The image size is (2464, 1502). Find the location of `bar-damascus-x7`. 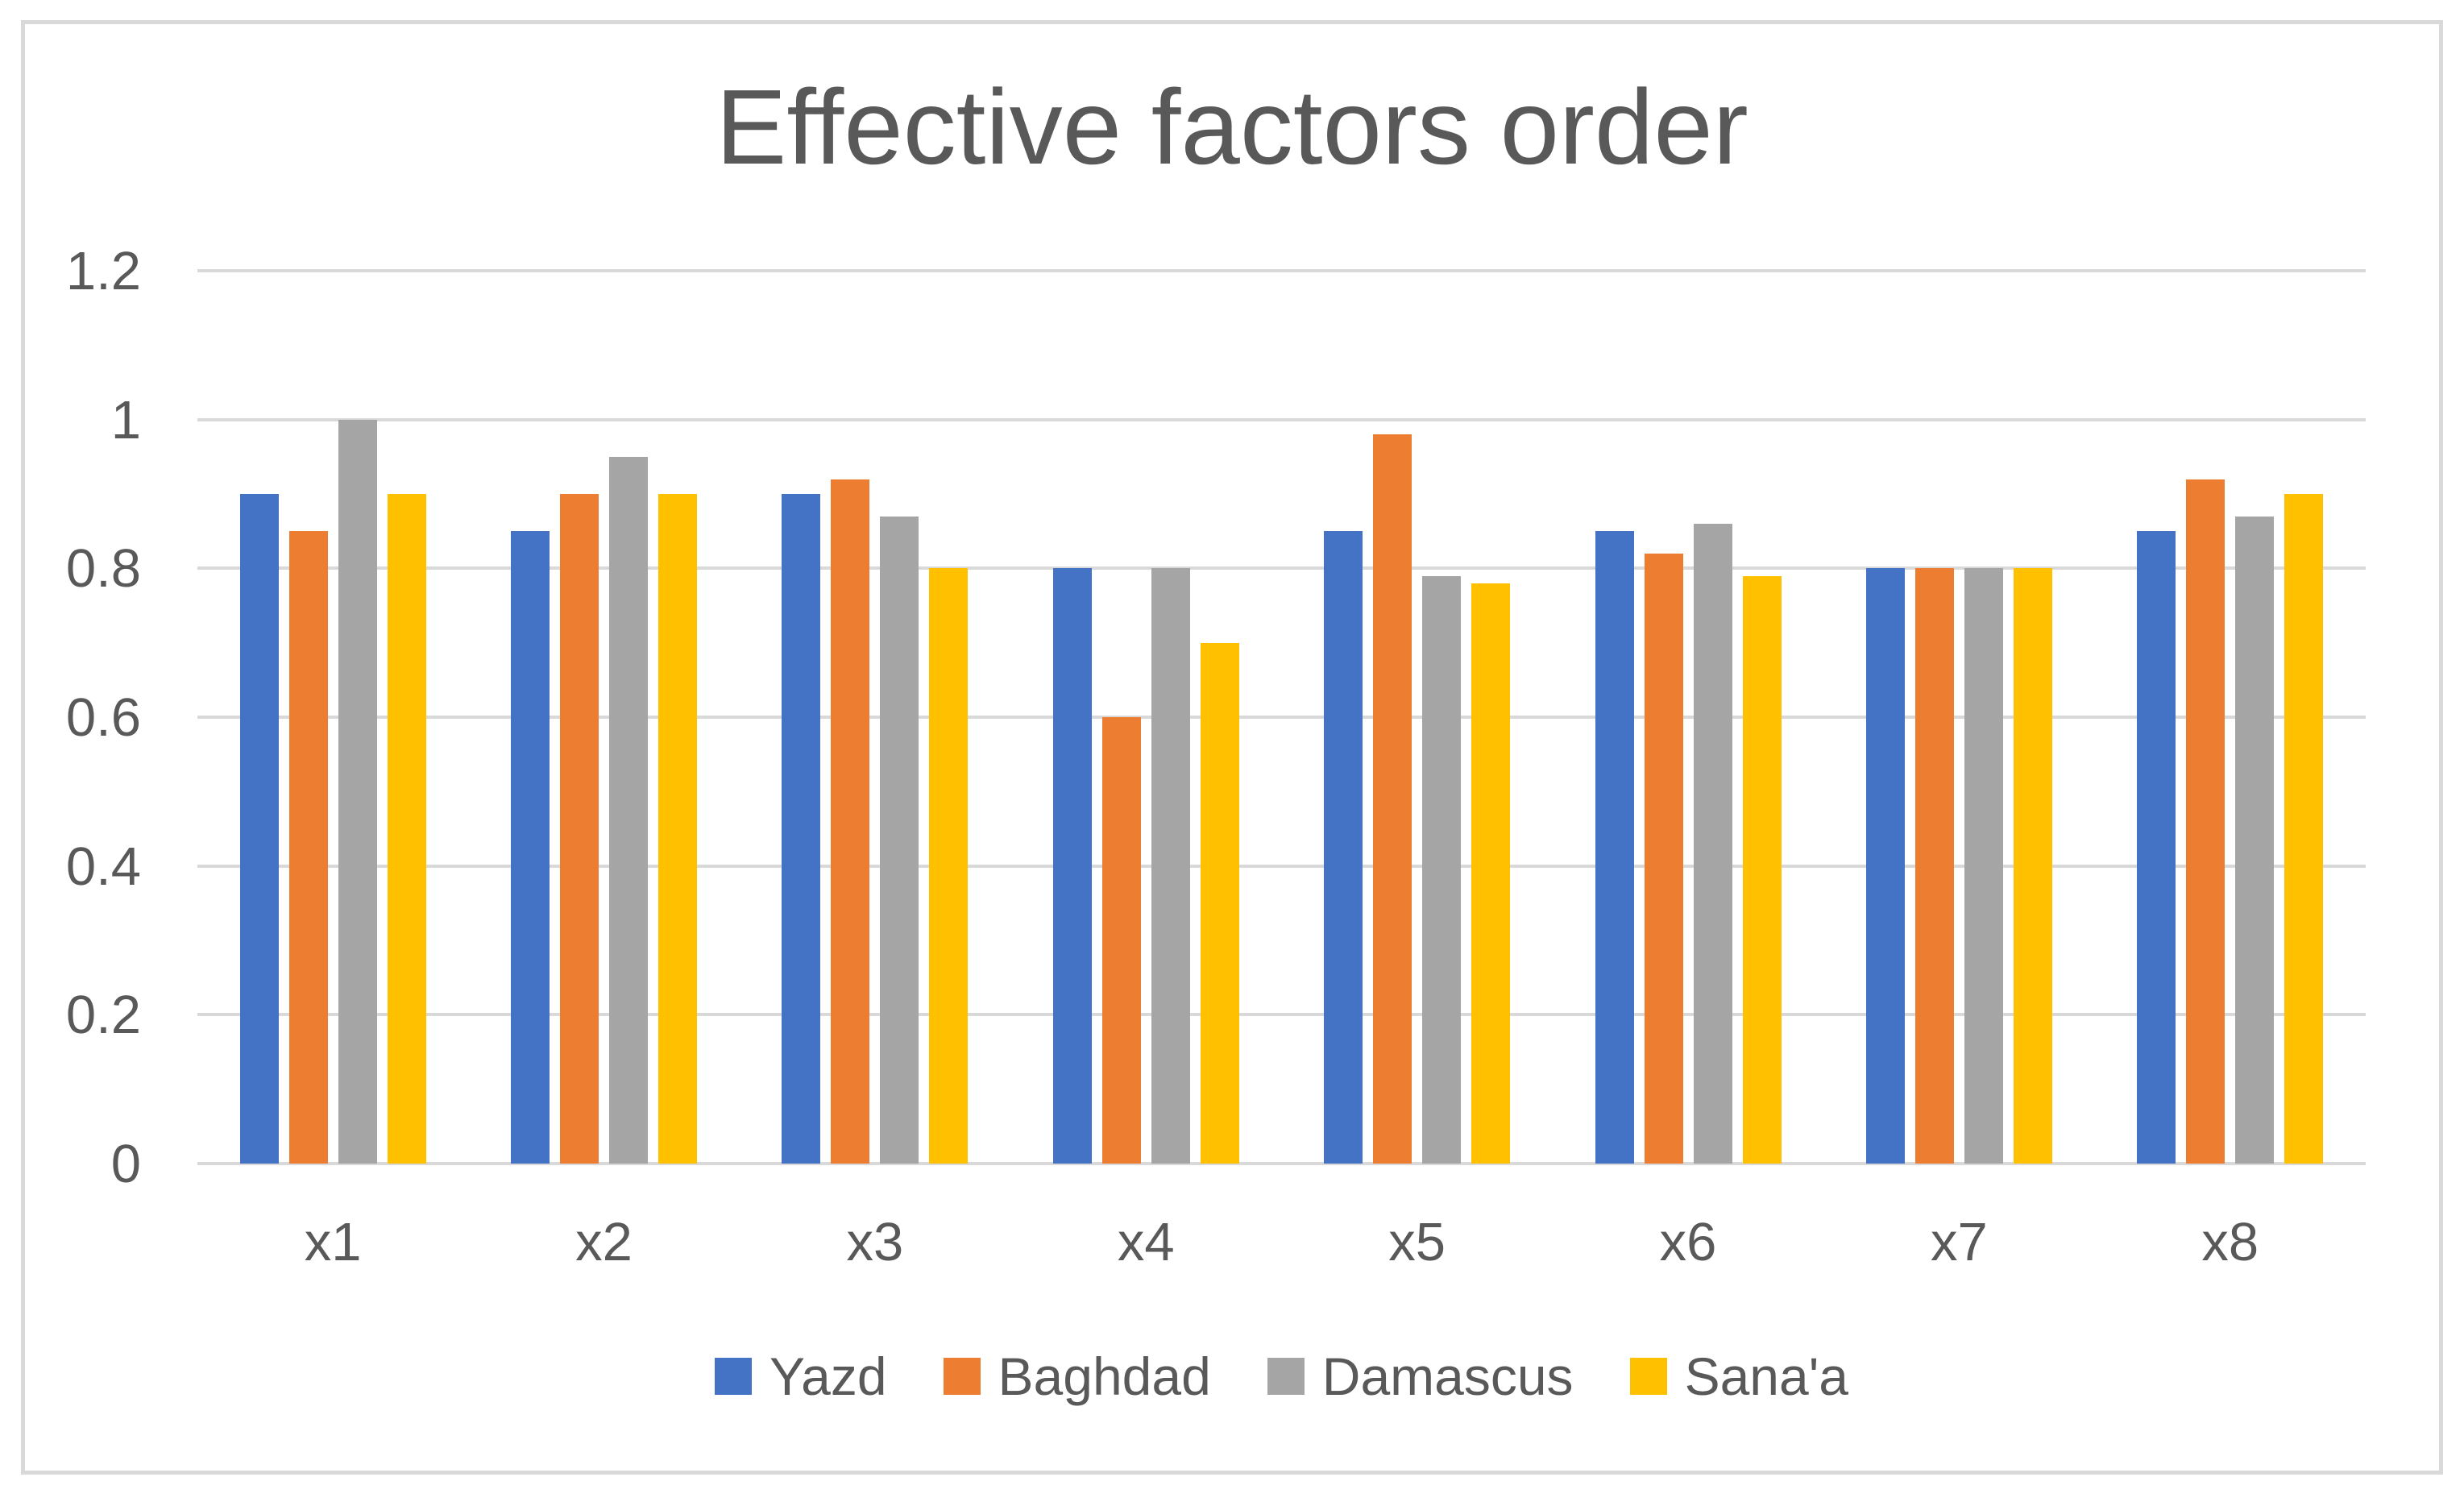

bar-damascus-x7 is located at coordinates (1983, 866).